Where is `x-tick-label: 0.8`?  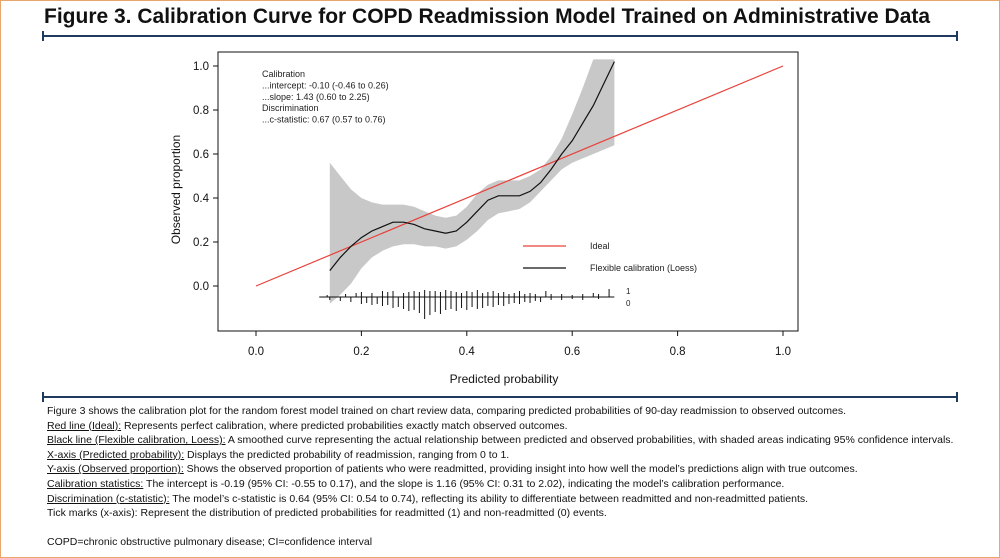
x-tick-label: 0.8 is located at coordinates (678, 352).